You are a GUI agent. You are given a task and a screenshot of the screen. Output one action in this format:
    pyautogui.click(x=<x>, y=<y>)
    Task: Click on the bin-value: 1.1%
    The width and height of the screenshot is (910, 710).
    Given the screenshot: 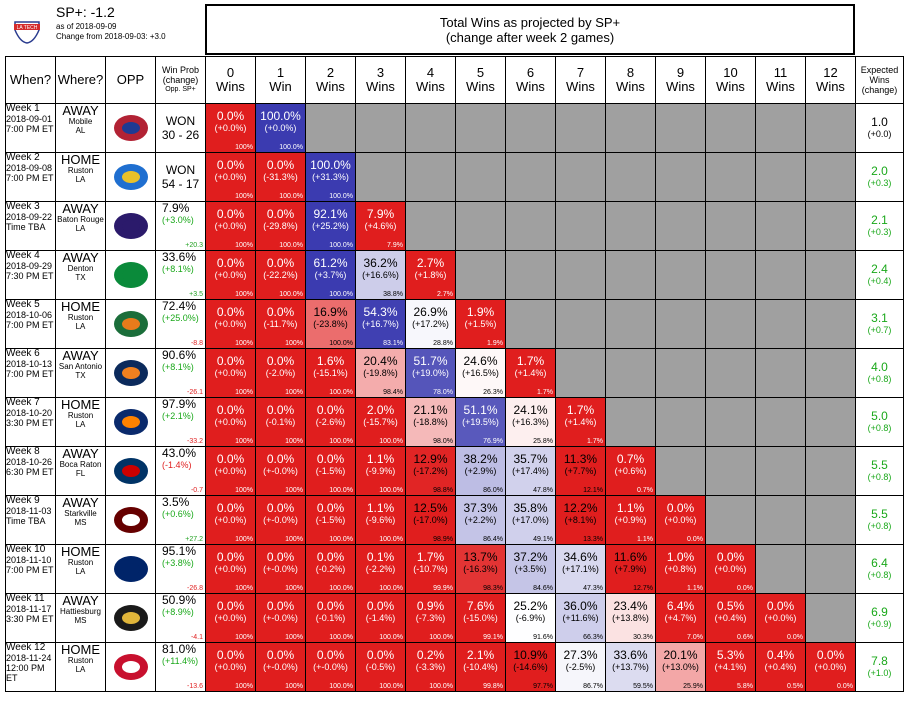 What is the action you would take?
    pyautogui.click(x=380, y=459)
    